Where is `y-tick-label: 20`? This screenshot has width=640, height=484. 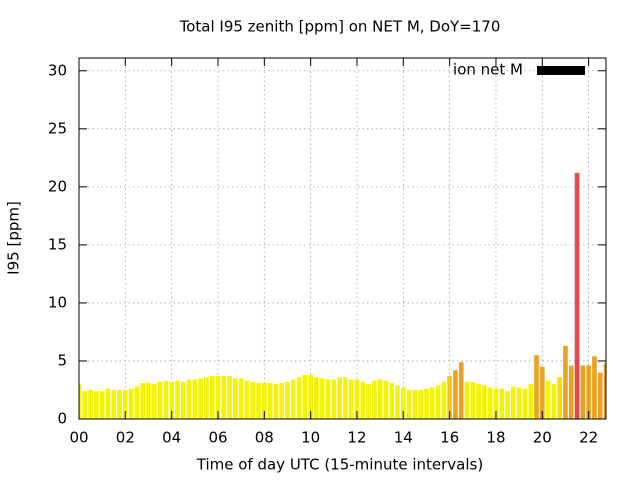 y-tick-label: 20 is located at coordinates (57, 186).